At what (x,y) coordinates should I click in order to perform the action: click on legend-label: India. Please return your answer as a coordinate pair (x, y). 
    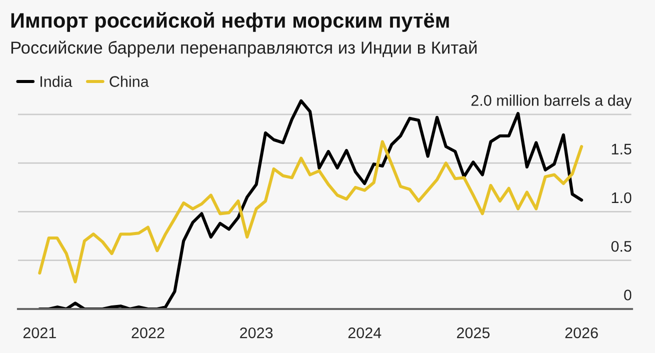
    Looking at the image, I should click on (56, 81).